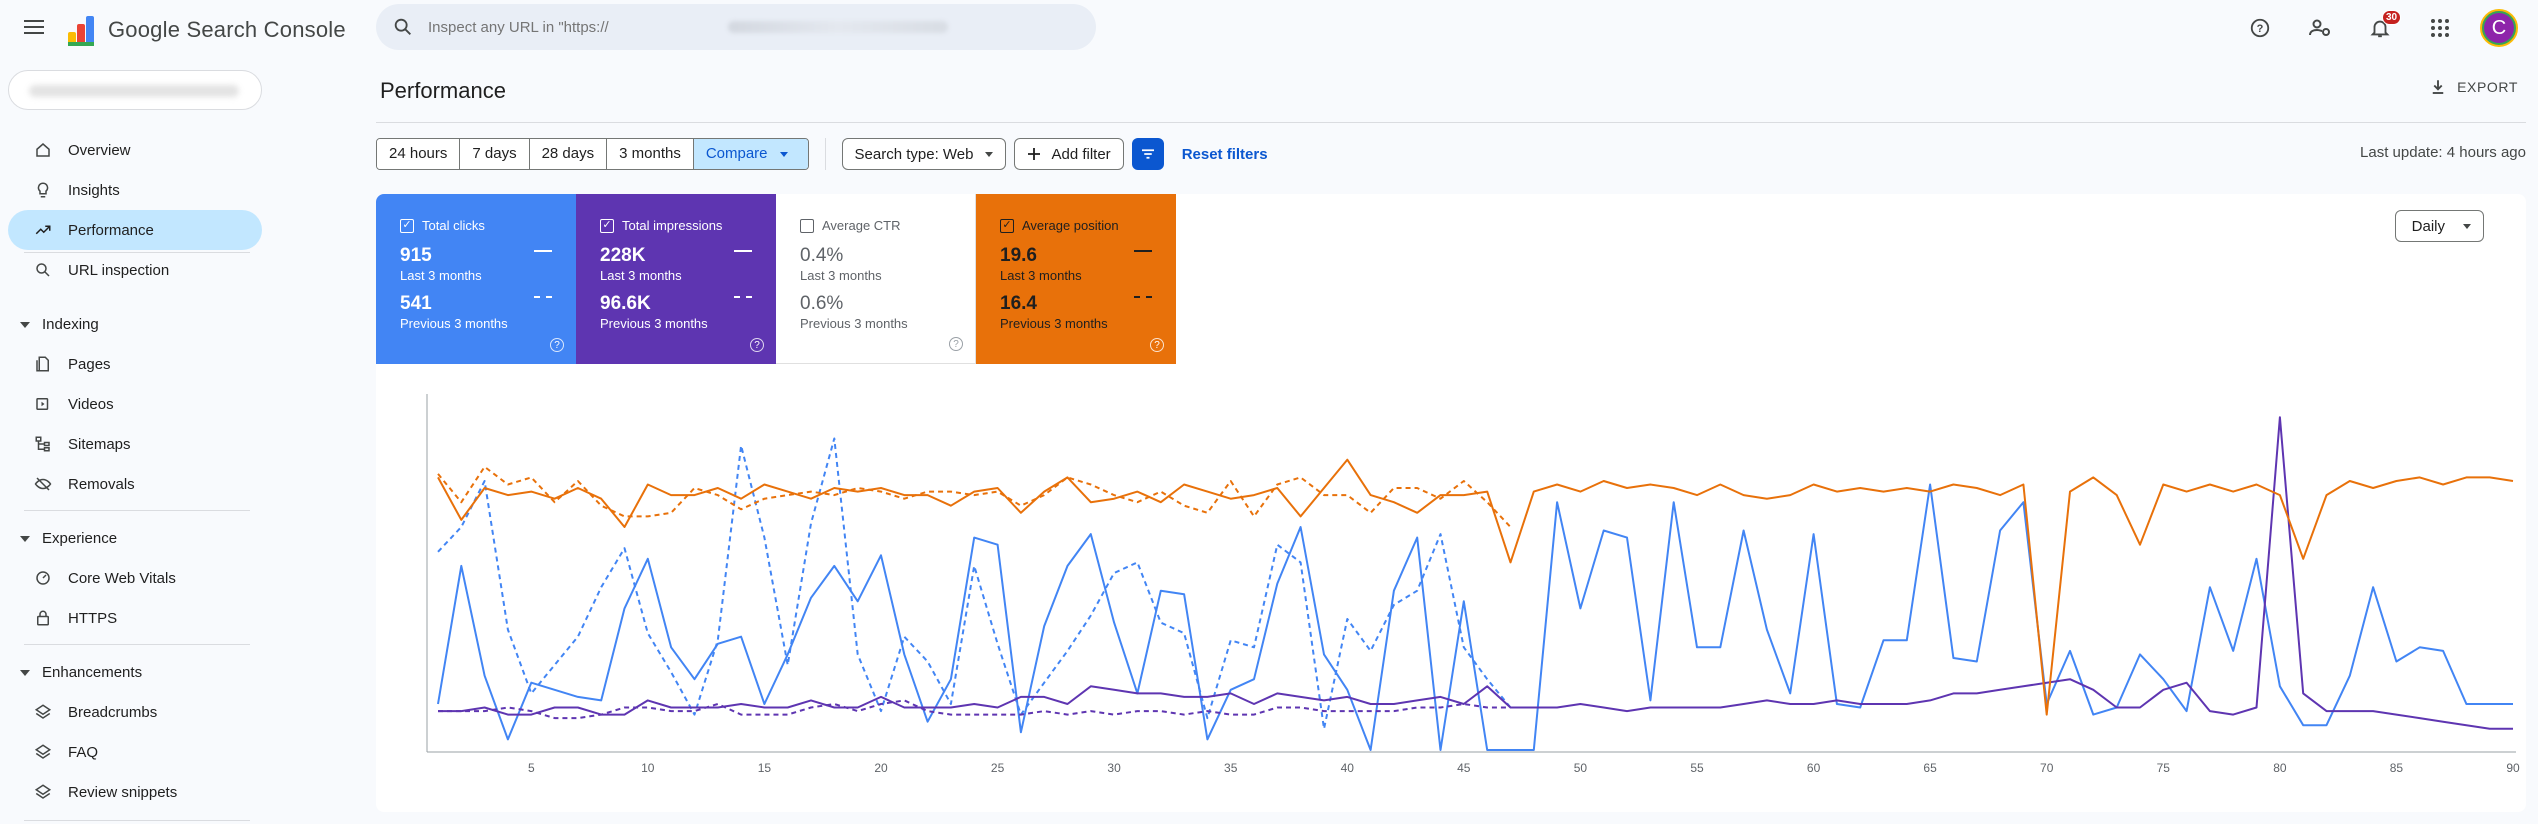  I want to click on top-actions: ? 30 C, so click(2379, 28).